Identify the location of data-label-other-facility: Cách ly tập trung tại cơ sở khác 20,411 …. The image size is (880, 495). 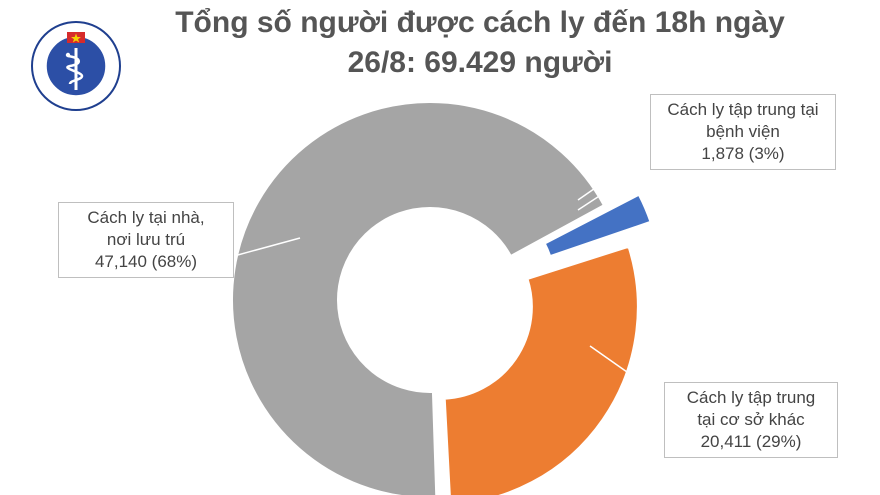
(751, 420).